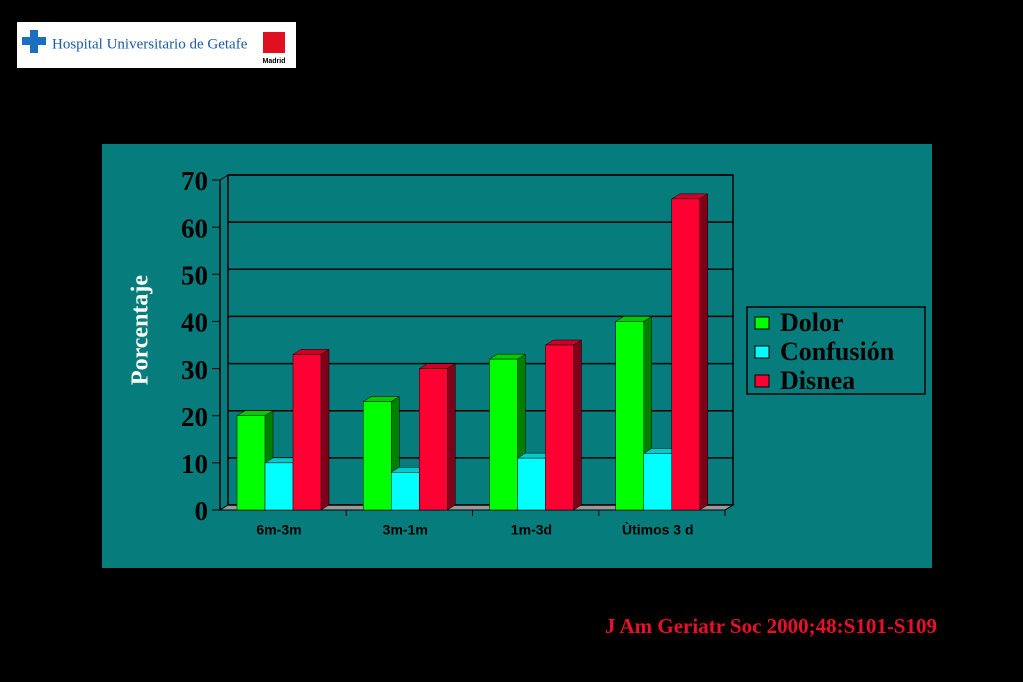  Describe the element at coordinates (405, 530) in the screenshot. I see `x-tick-label: 3m-1m` at that location.